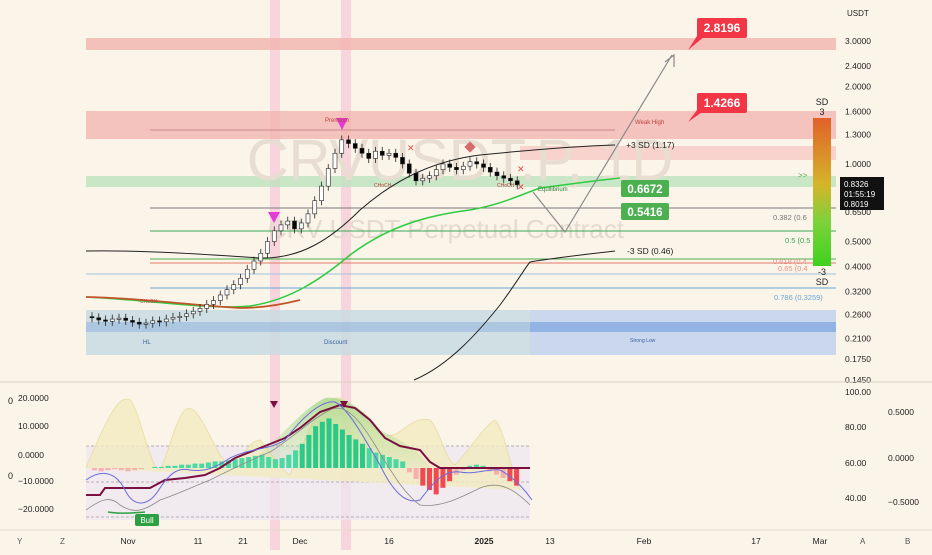  What do you see at coordinates (461, 44) in the screenshot?
I see `supply-zone-top` at bounding box center [461, 44].